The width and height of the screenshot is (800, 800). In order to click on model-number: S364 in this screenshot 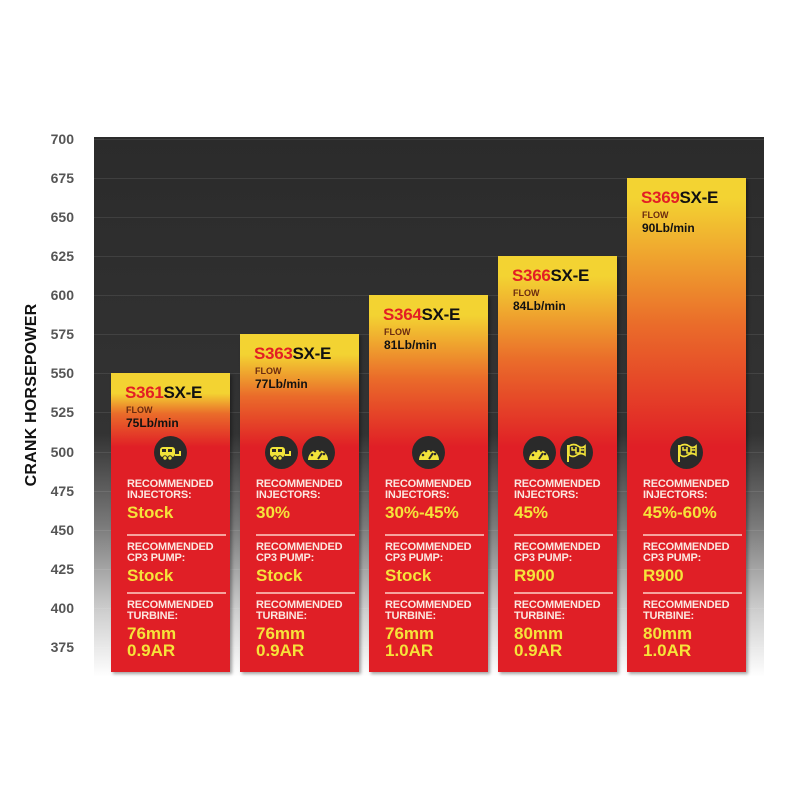, I will do `click(402, 315)`.